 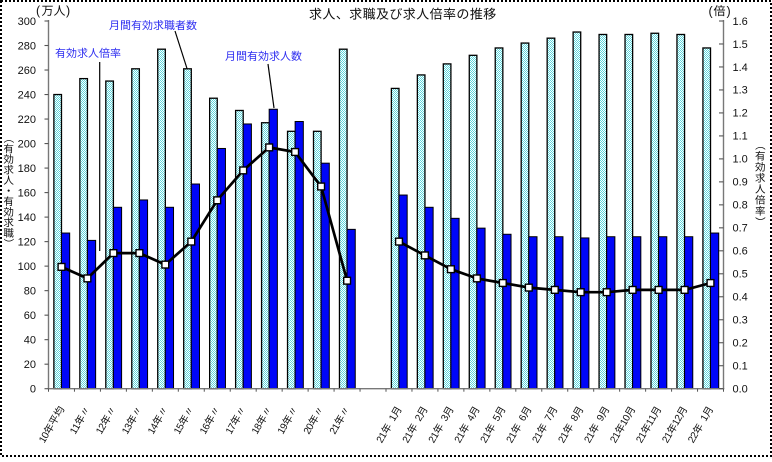 I want to click on svg-text: 280, so click(x=27, y=46).